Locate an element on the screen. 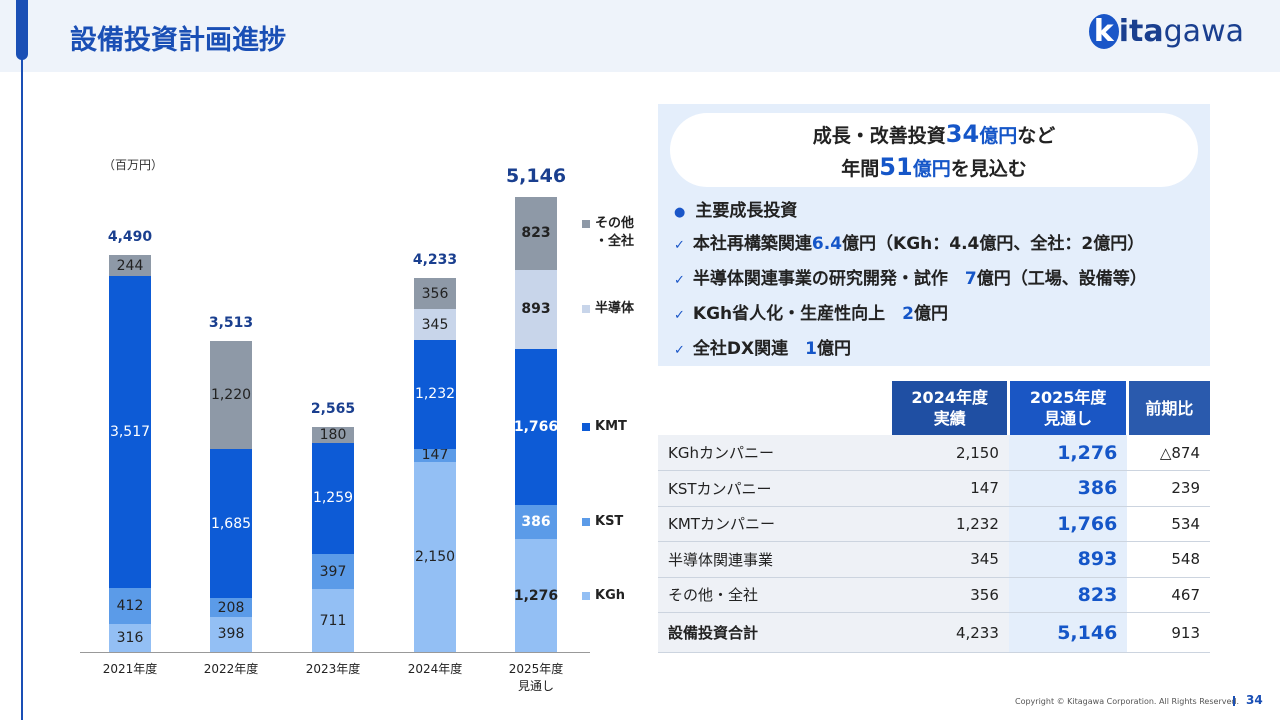 This screenshot has width=1280, height=720. table-row: 半導体関連事業 345 893 548 is located at coordinates (934, 559).